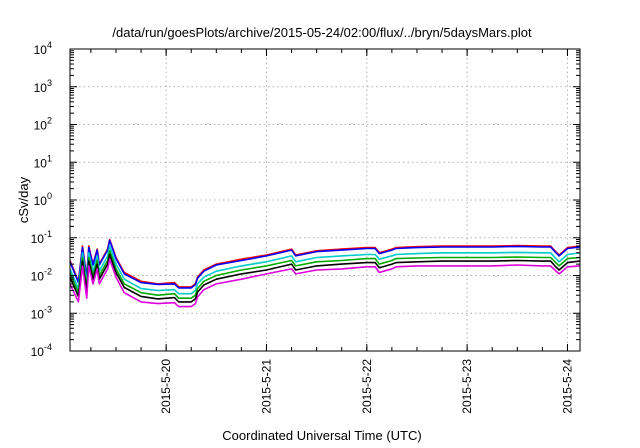 The height and width of the screenshot is (448, 640). I want to click on x-tick-label: 2015-5-20, so click(166, 386).